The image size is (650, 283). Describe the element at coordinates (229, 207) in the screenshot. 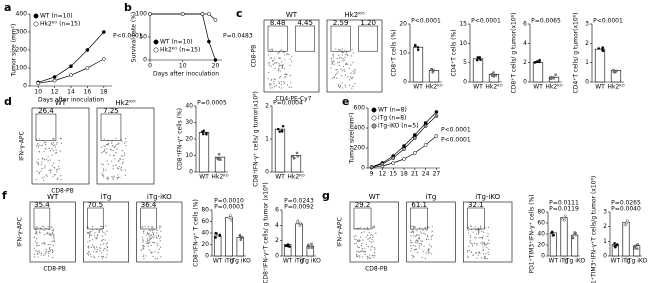

I see `p-value: P=0.0003` at that location.